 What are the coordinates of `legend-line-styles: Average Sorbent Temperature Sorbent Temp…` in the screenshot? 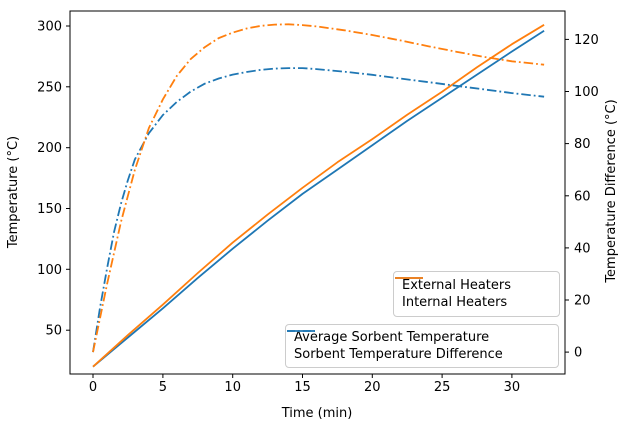 It's located at (422, 346).